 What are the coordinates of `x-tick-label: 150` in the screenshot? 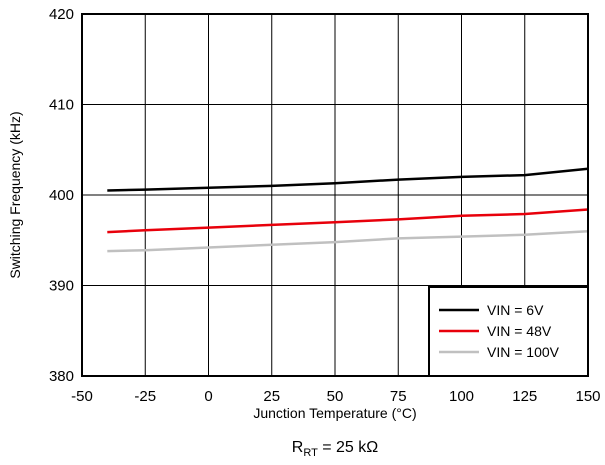 It's located at (587, 396).